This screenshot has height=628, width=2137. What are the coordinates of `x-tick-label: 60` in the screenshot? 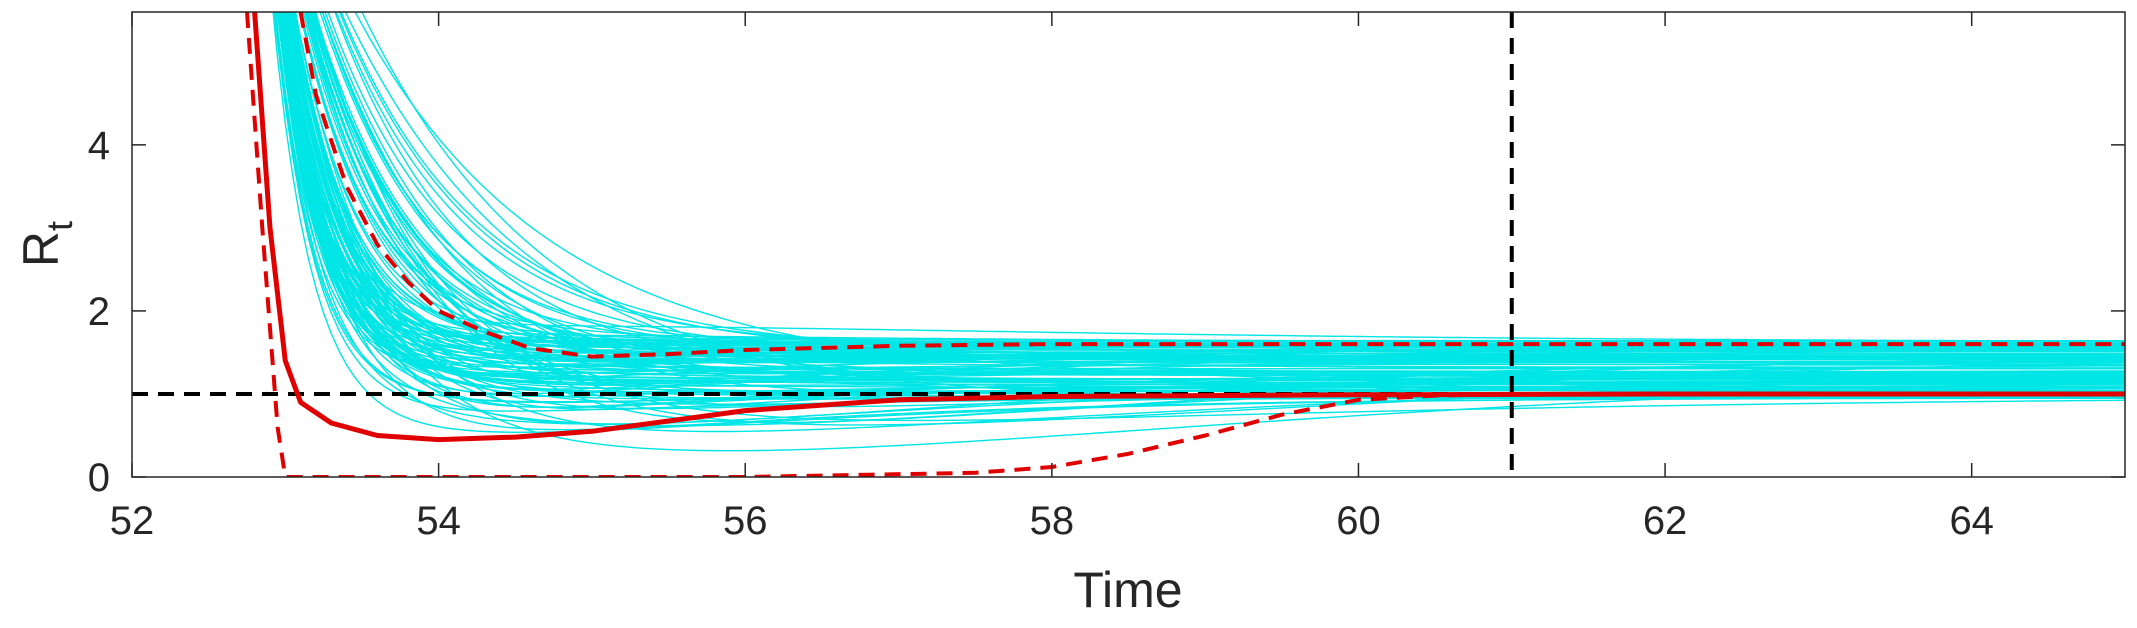 It's located at (1358, 521).